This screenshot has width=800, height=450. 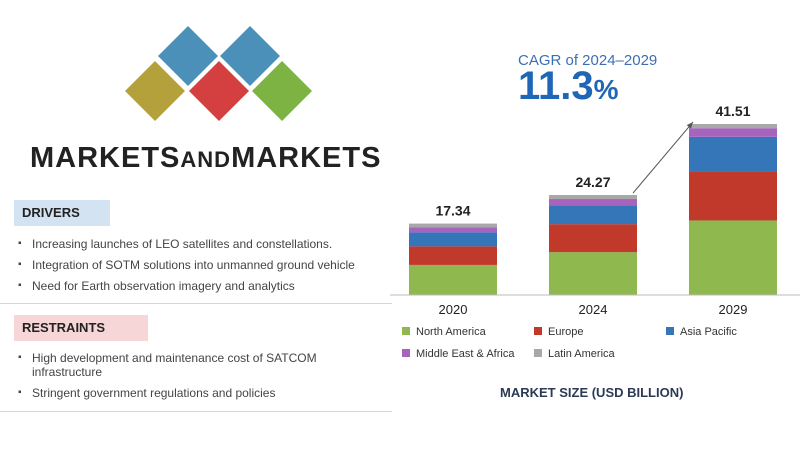 What do you see at coordinates (451, 332) in the screenshot?
I see `legend-label: North America` at bounding box center [451, 332].